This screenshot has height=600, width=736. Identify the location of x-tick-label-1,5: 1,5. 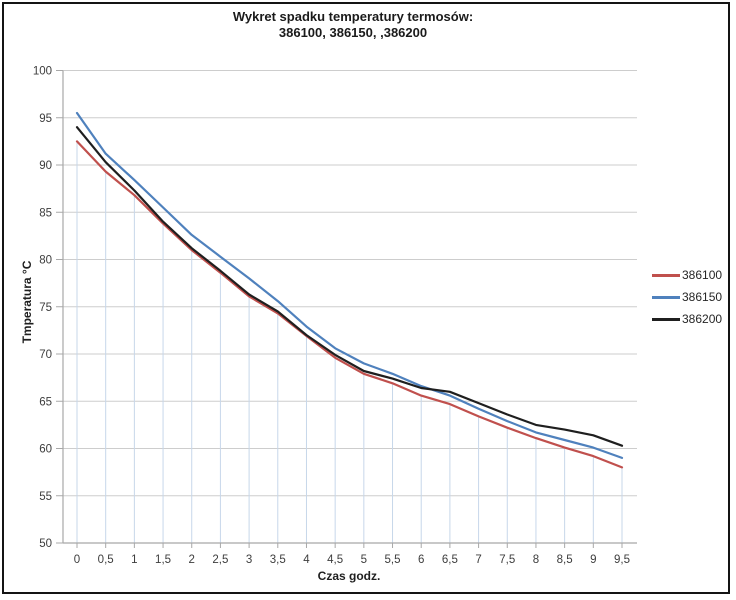
(163, 560).